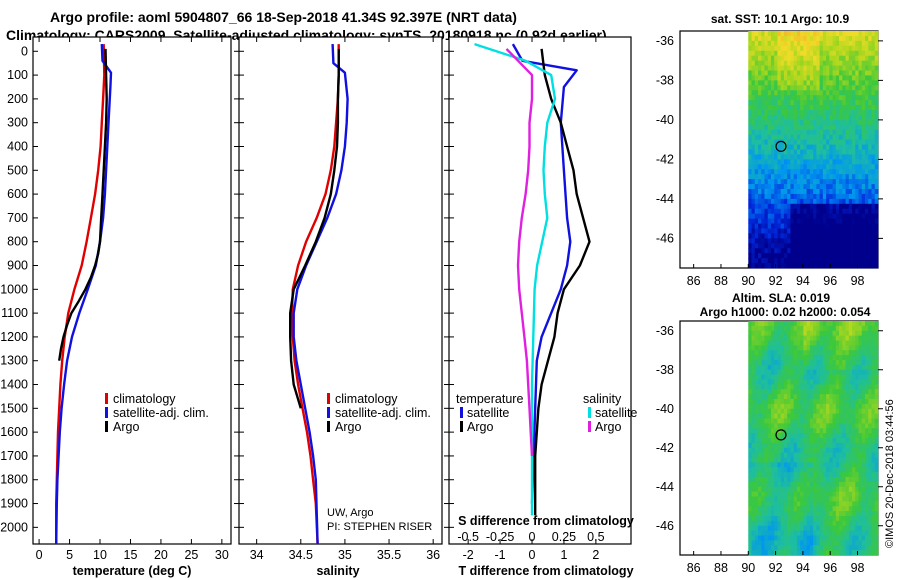 The height and width of the screenshot is (580, 900). What do you see at coordinates (17, 99) in the screenshot?
I see `pressure-tick-label: 200` at bounding box center [17, 99].